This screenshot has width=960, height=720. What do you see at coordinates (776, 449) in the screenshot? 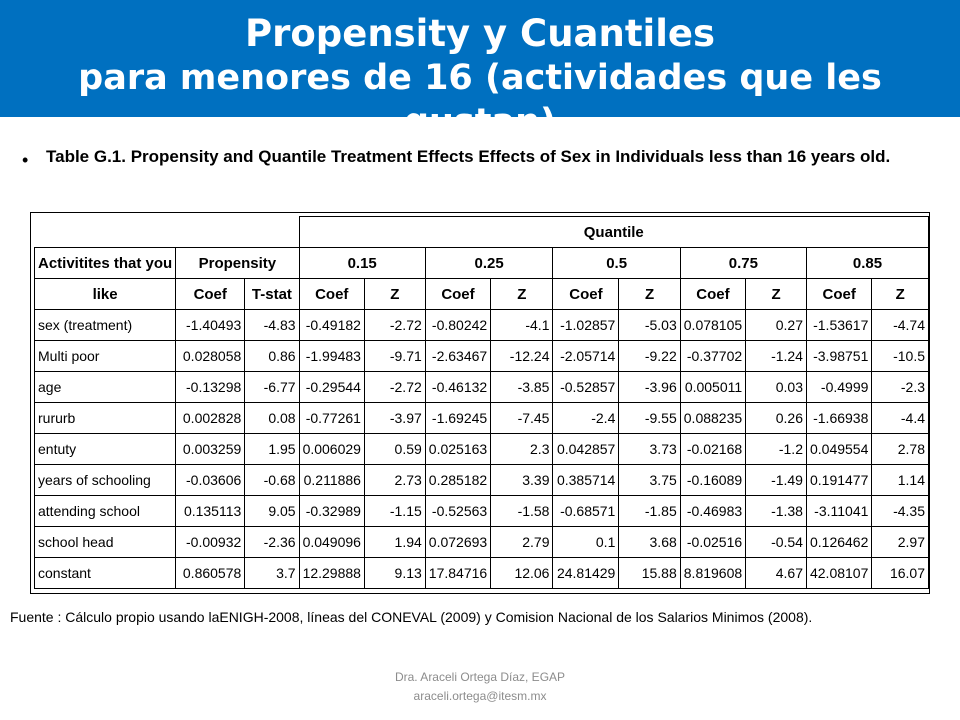
I see `table-cell: -1.2` at bounding box center [776, 449].